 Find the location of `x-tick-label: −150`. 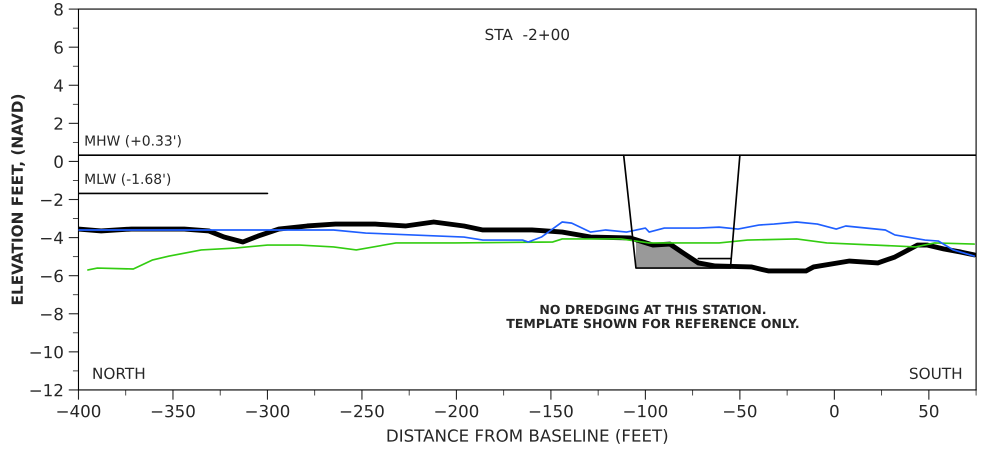

x-tick-label: −150 is located at coordinates (551, 411).